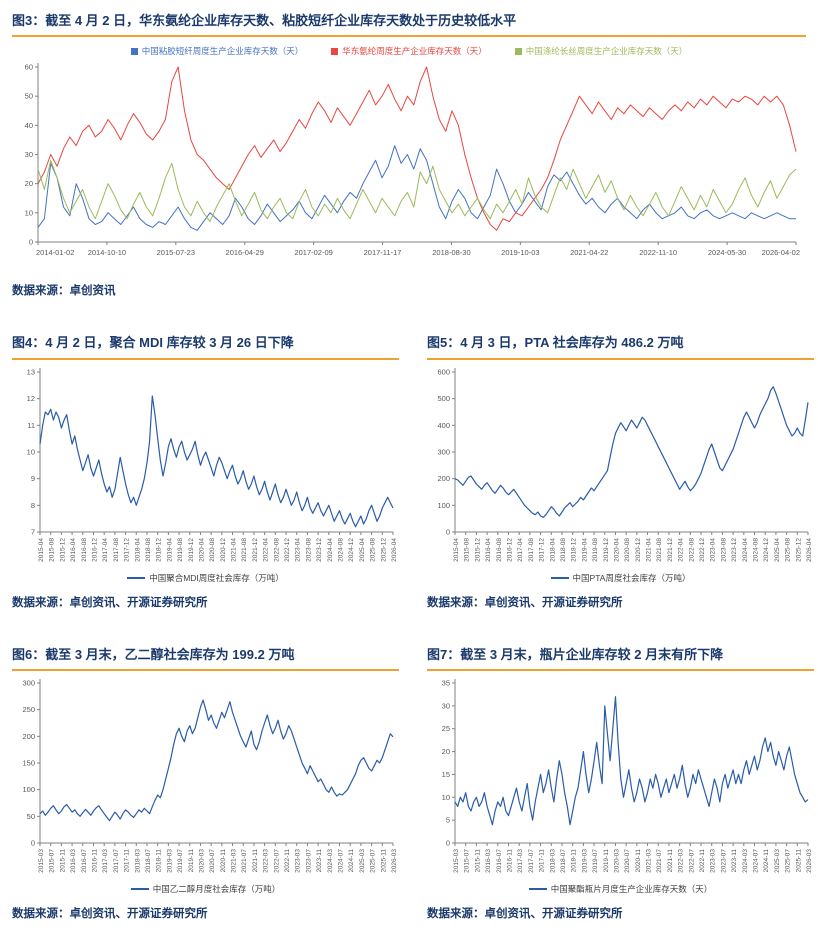 This screenshot has height=951, width=818. I want to click on svg-text: 2019-12, so click(606, 549).